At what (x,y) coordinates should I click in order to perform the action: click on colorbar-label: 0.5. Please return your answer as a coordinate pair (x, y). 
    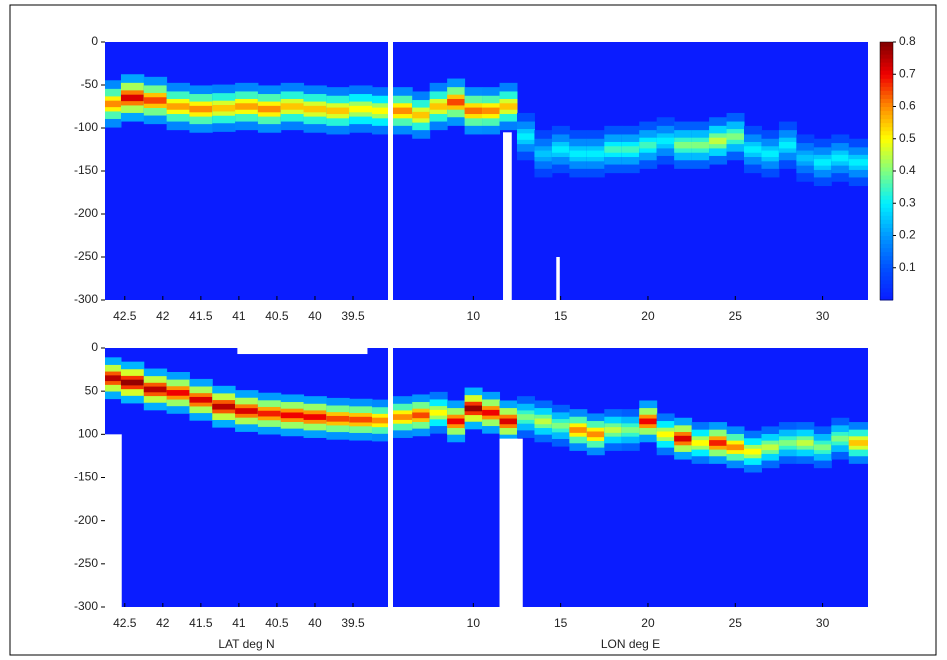
    Looking at the image, I should click on (907, 138).